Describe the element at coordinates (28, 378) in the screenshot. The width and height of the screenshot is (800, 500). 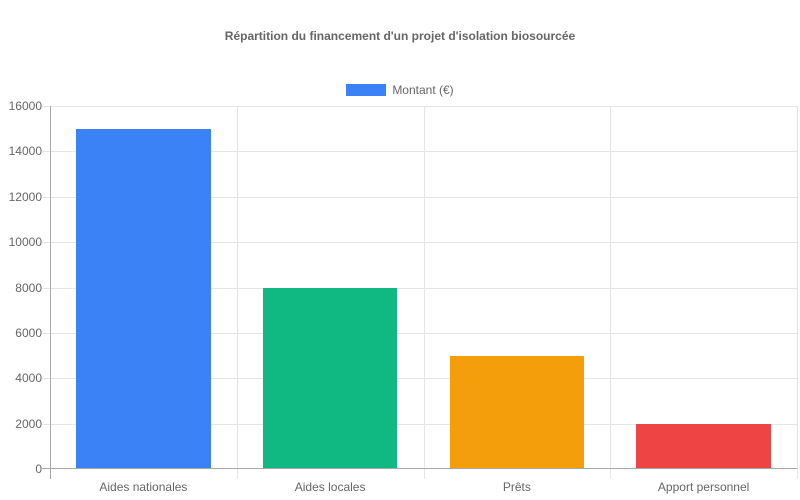
I see `y-tick-label: 4000` at that location.